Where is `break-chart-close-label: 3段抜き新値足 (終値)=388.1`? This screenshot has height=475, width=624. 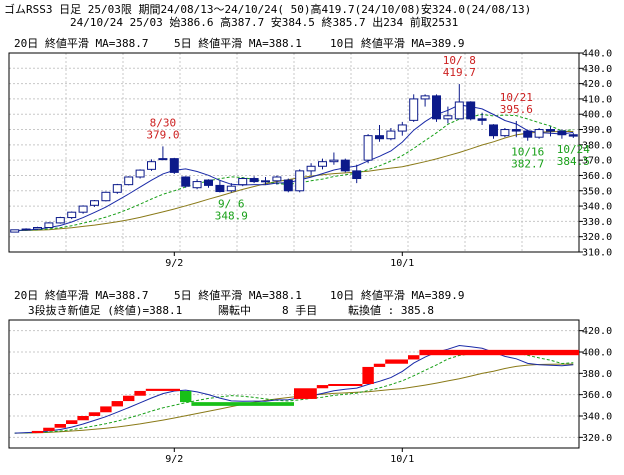
break-chart-close-label: 3段抜き新値足 (終値)=388.1 is located at coordinates (105, 310).